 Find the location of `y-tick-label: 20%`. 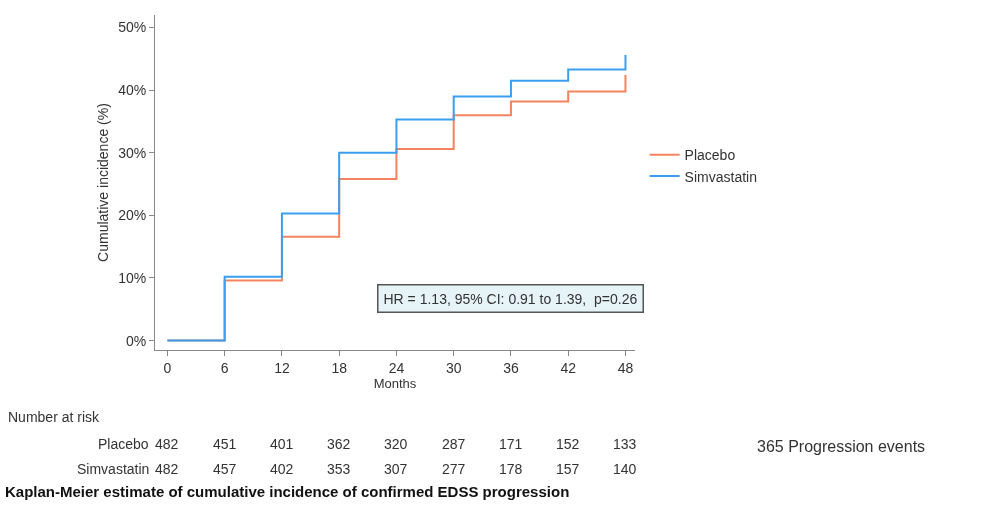

y-tick-label: 20% is located at coordinates (132, 215).